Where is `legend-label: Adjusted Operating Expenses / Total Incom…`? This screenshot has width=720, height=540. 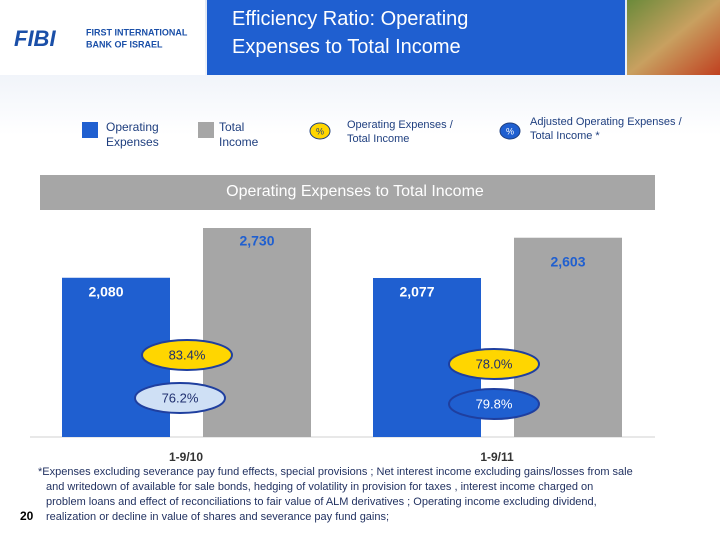 legend-label: Adjusted Operating Expenses / Total Incom… is located at coordinates (606, 129).